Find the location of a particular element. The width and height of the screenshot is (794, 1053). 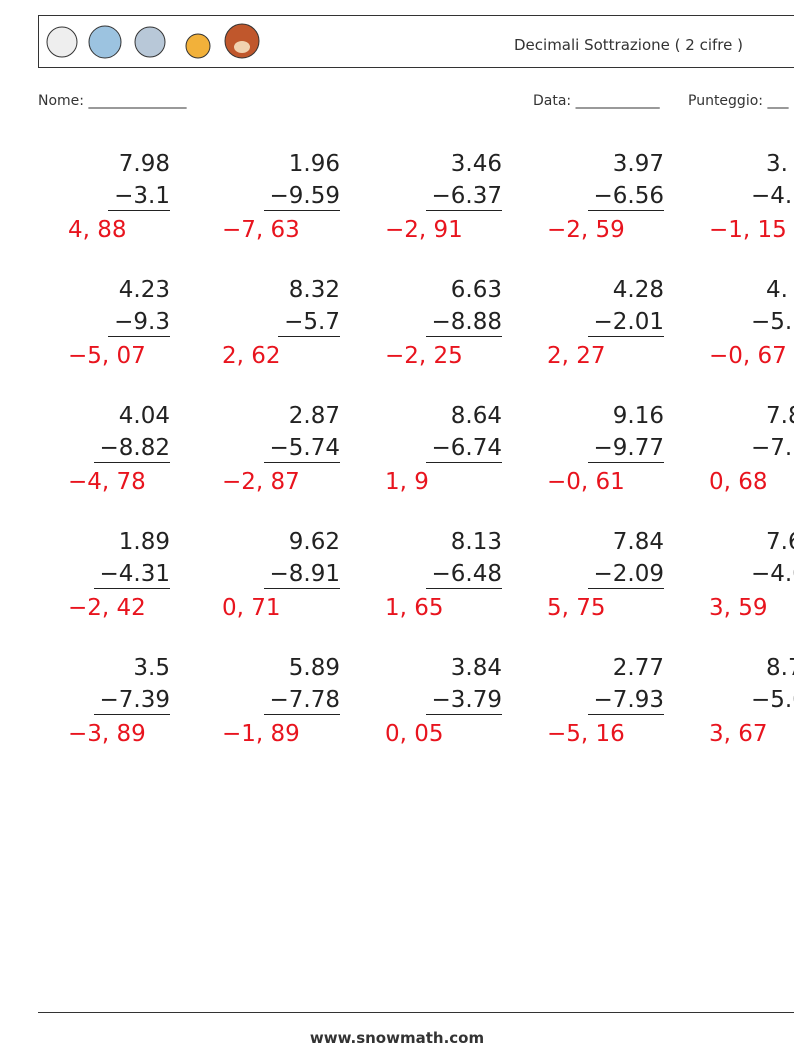

answer: −5, 16 is located at coordinates (586, 734).